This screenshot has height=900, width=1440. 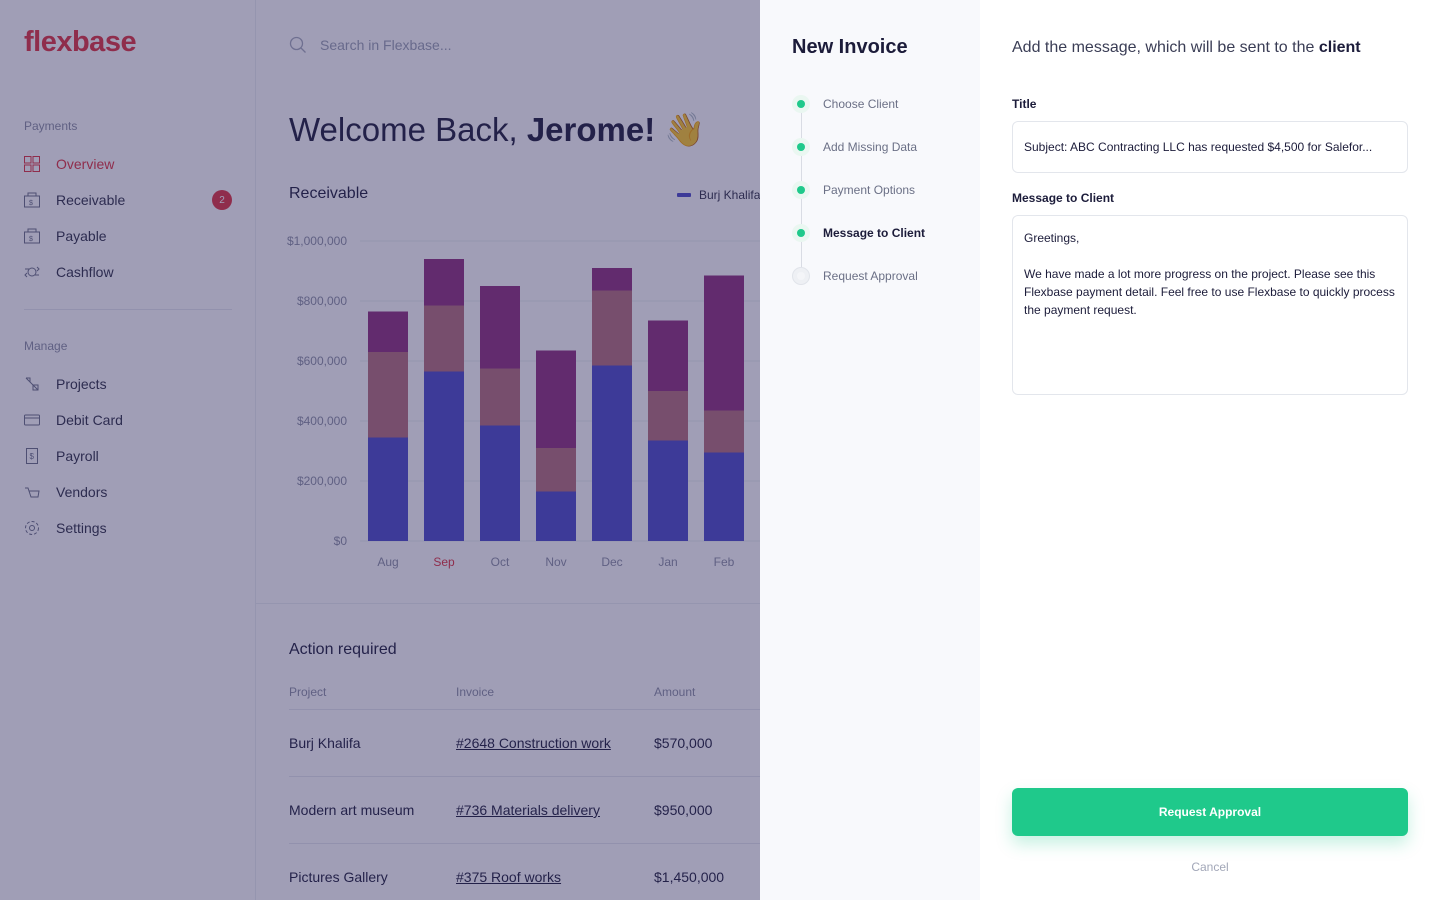 I want to click on row-project: Modern art museum, so click(x=352, y=810).